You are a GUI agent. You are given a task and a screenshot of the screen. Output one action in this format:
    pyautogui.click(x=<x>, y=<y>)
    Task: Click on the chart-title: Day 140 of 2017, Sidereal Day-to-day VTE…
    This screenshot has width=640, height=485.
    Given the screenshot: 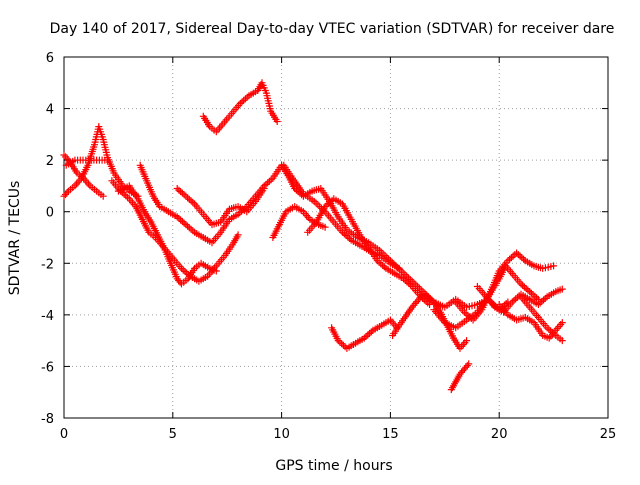 What is the action you would take?
    pyautogui.click(x=332, y=29)
    